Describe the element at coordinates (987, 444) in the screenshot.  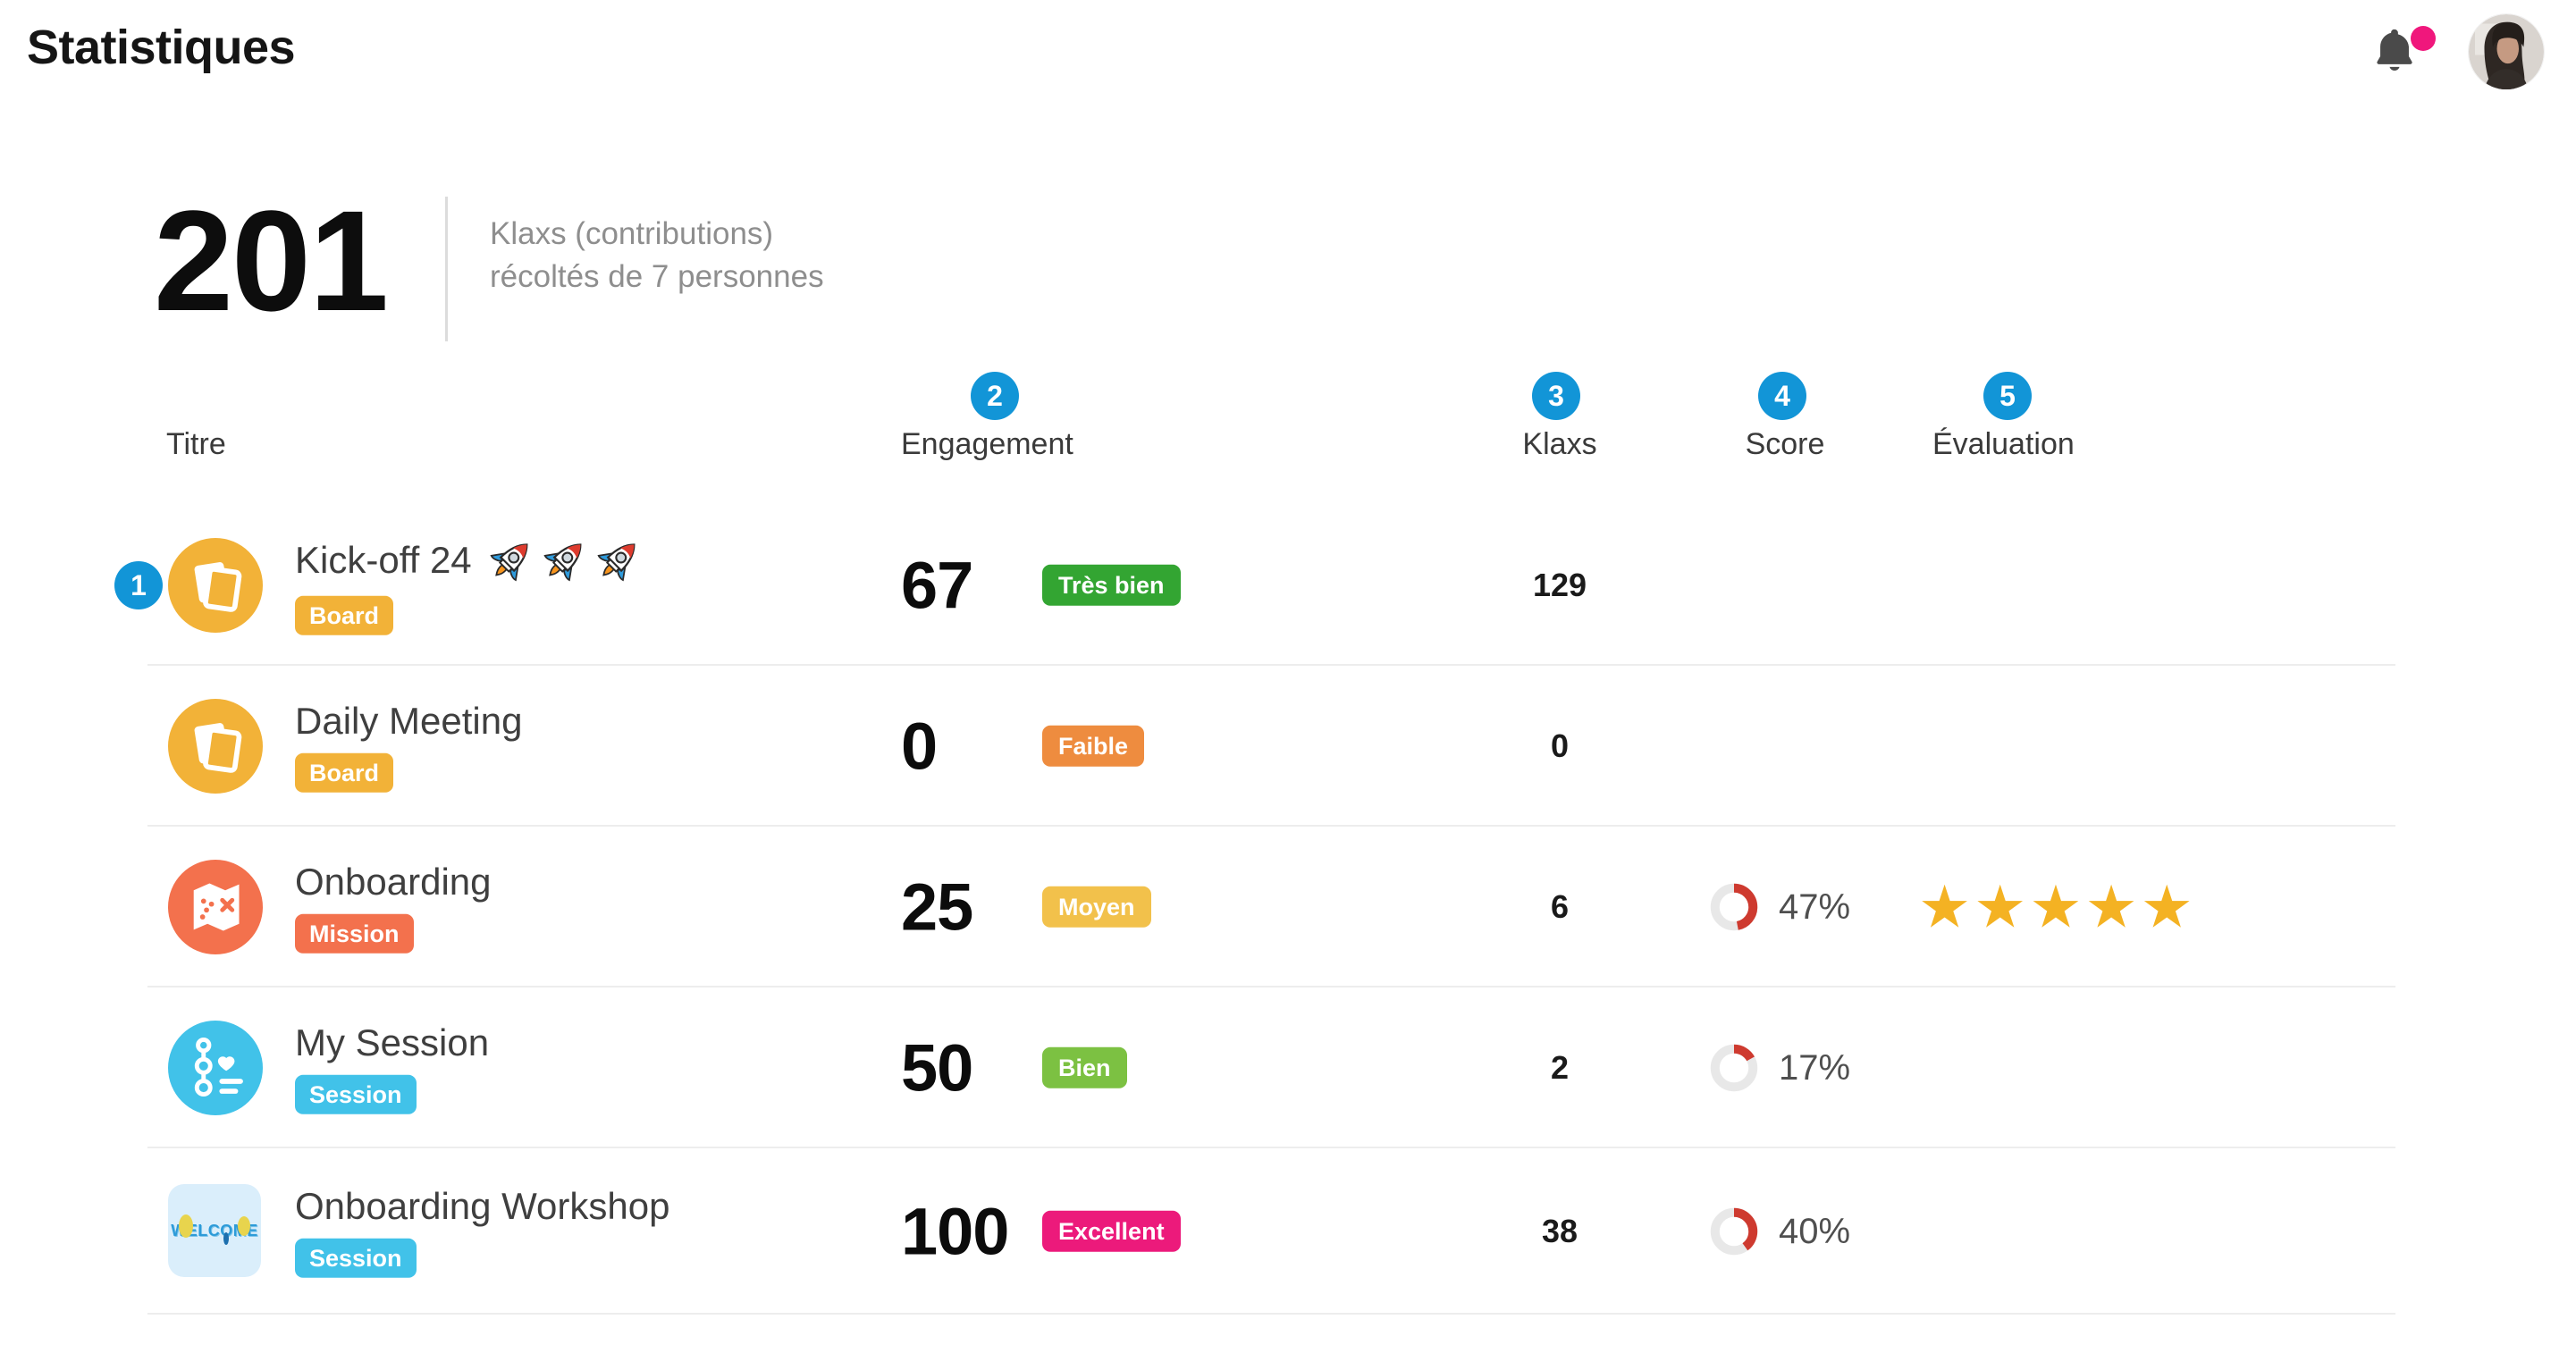
I see `column-header-engagement: Engagement` at that location.